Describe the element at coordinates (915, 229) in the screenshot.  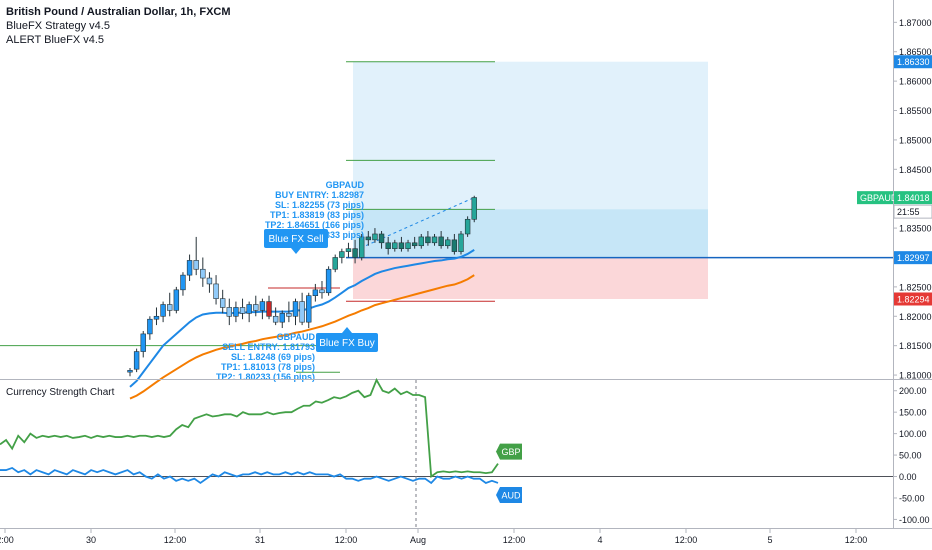
I see `price-tick-label: 1.83500` at that location.